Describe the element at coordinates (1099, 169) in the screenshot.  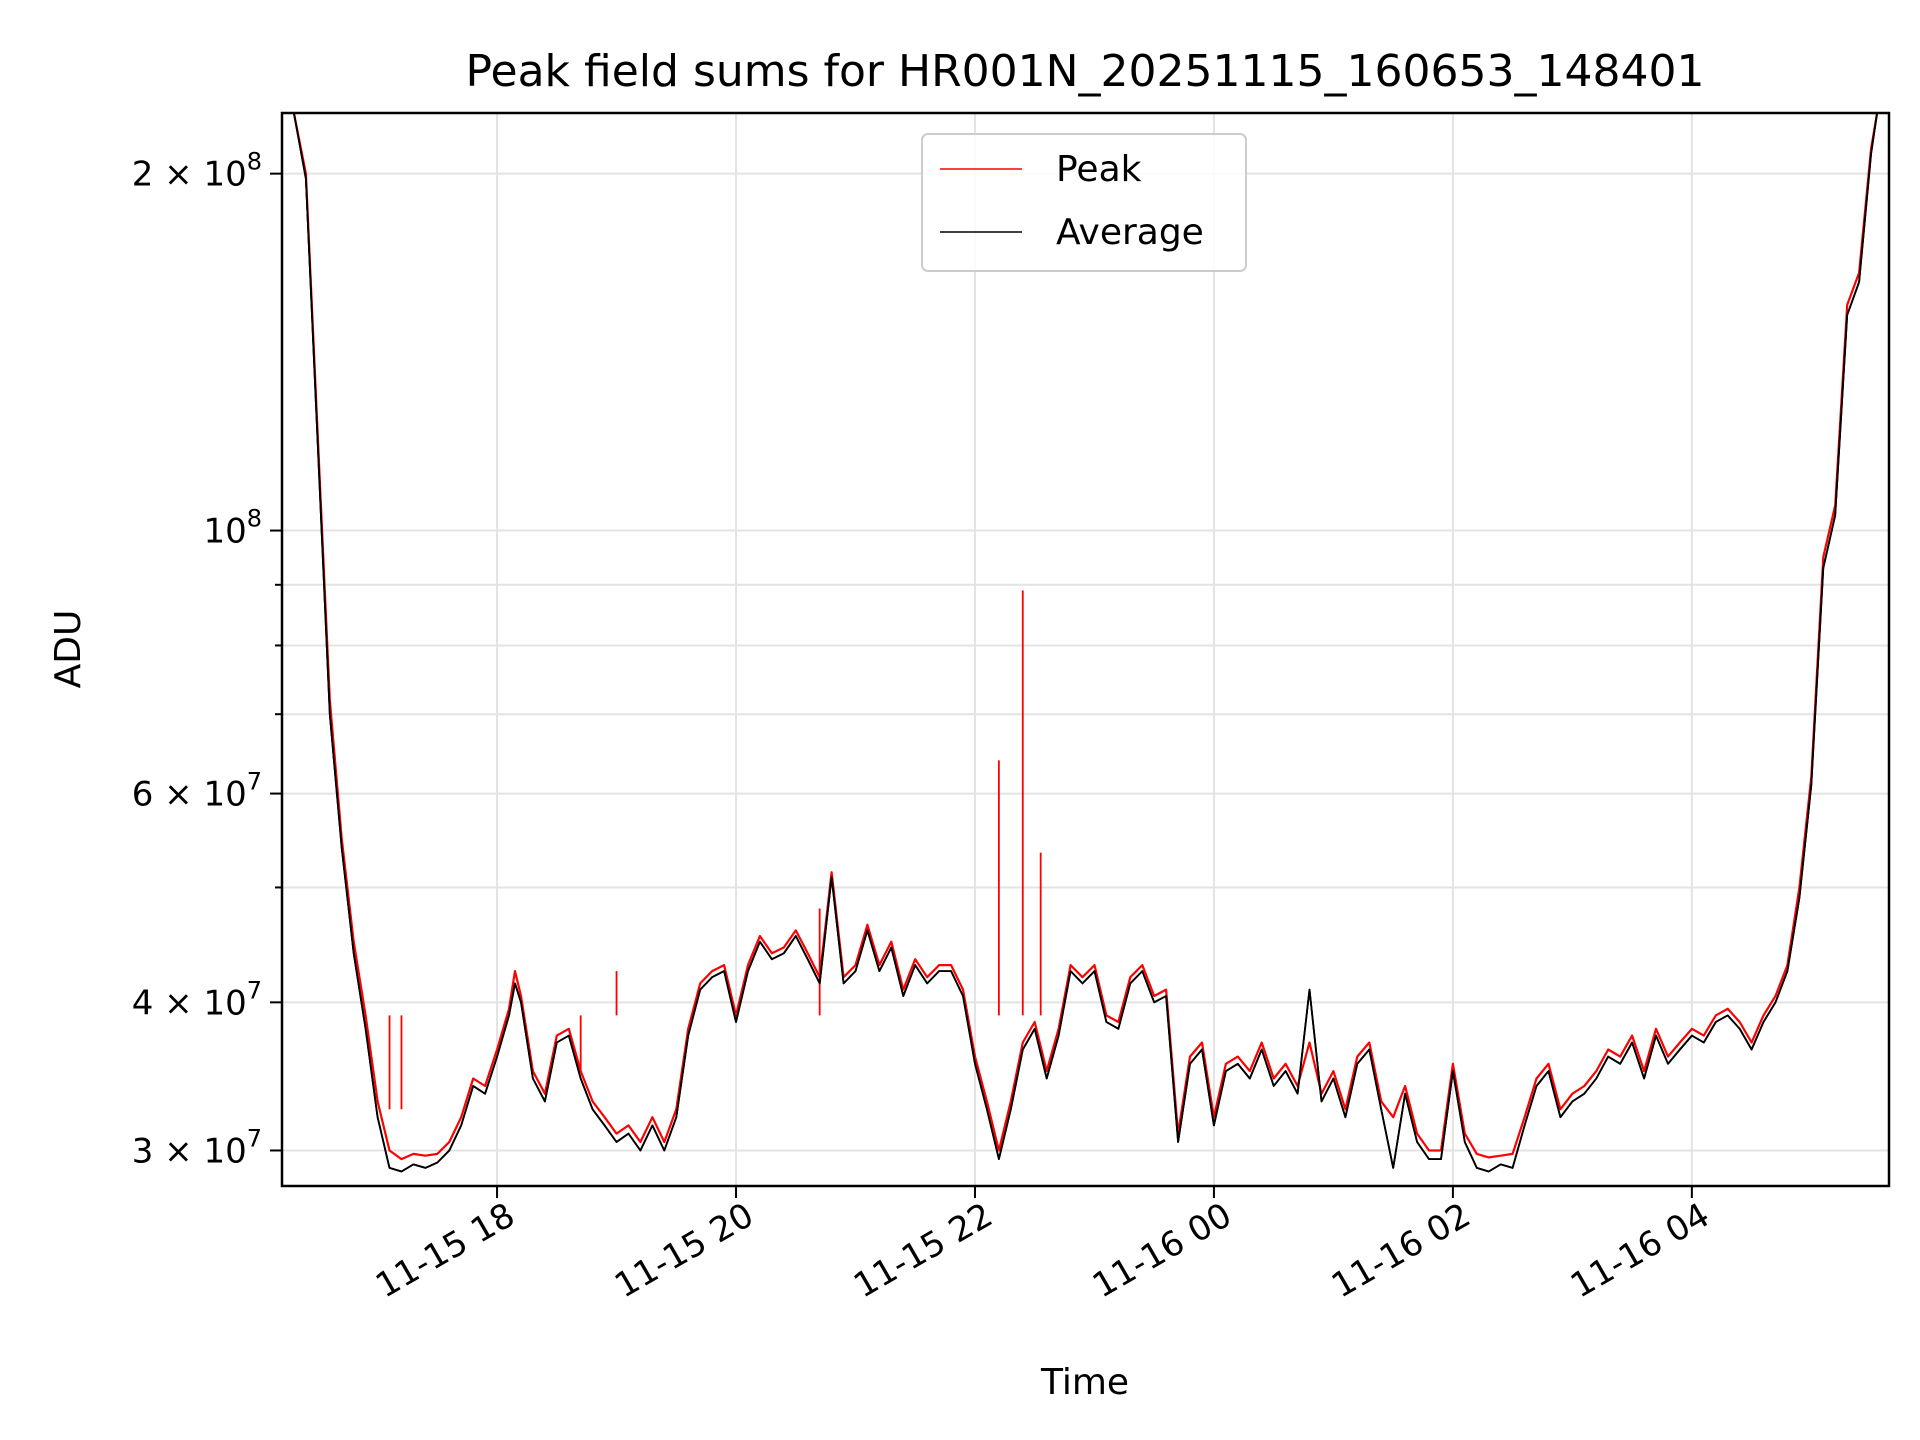
I see `legend-label-peak: Peak` at that location.